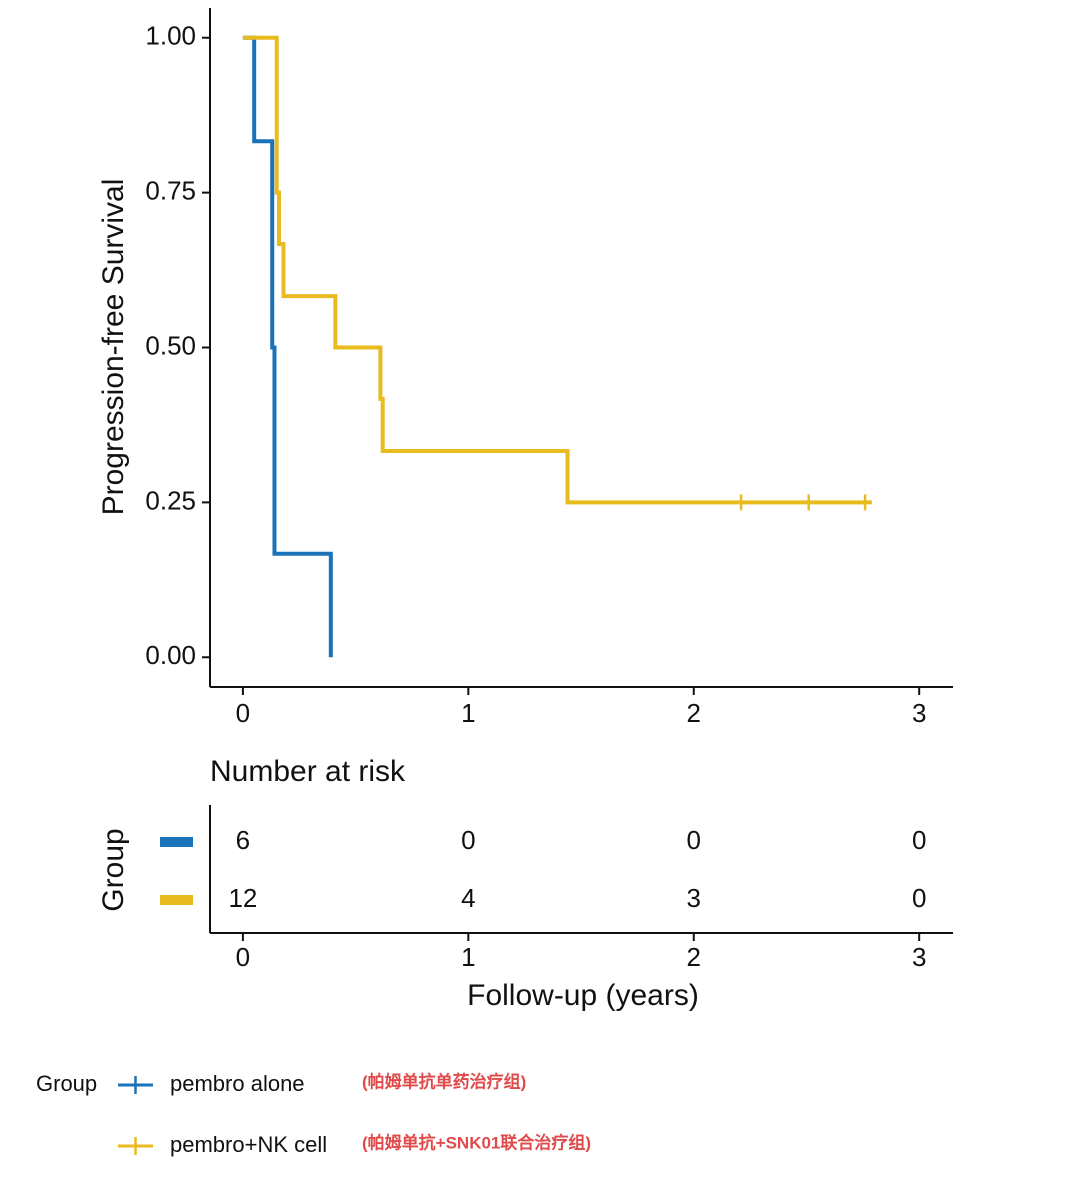 This screenshot has width=1078, height=1178. What do you see at coordinates (243, 840) in the screenshot?
I see `risk-count: 6` at bounding box center [243, 840].